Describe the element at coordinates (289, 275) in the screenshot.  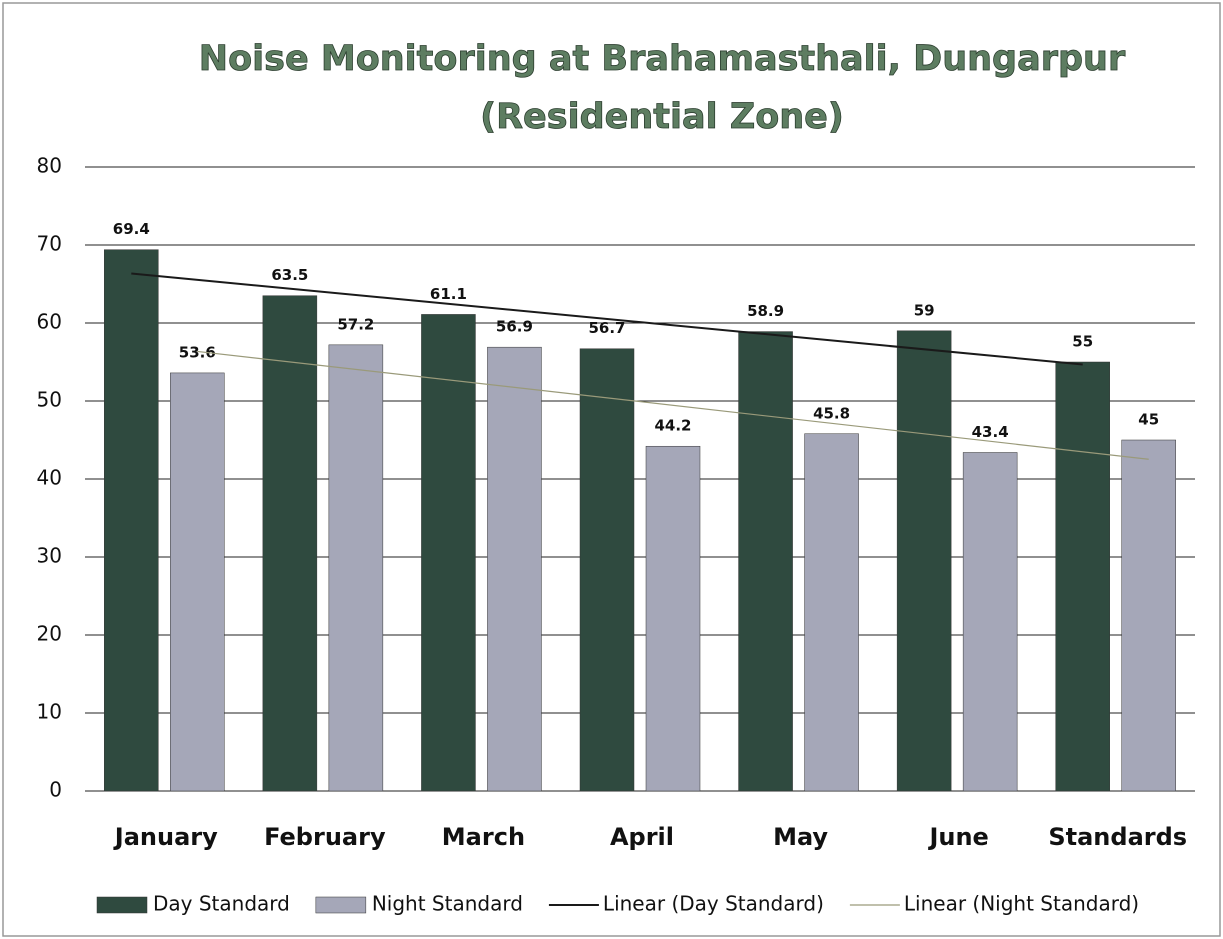
I see `data-label: 63.5` at that location.